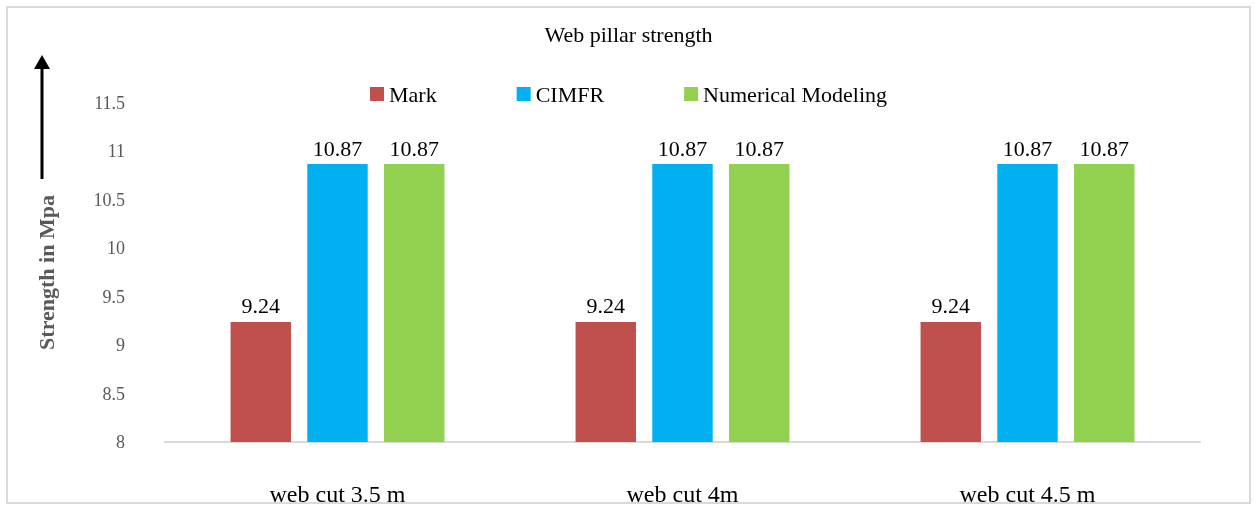 Image resolution: width=1257 pixels, height=506 pixels. What do you see at coordinates (570, 94) in the screenshot?
I see `legend-label: CIMFR` at bounding box center [570, 94].